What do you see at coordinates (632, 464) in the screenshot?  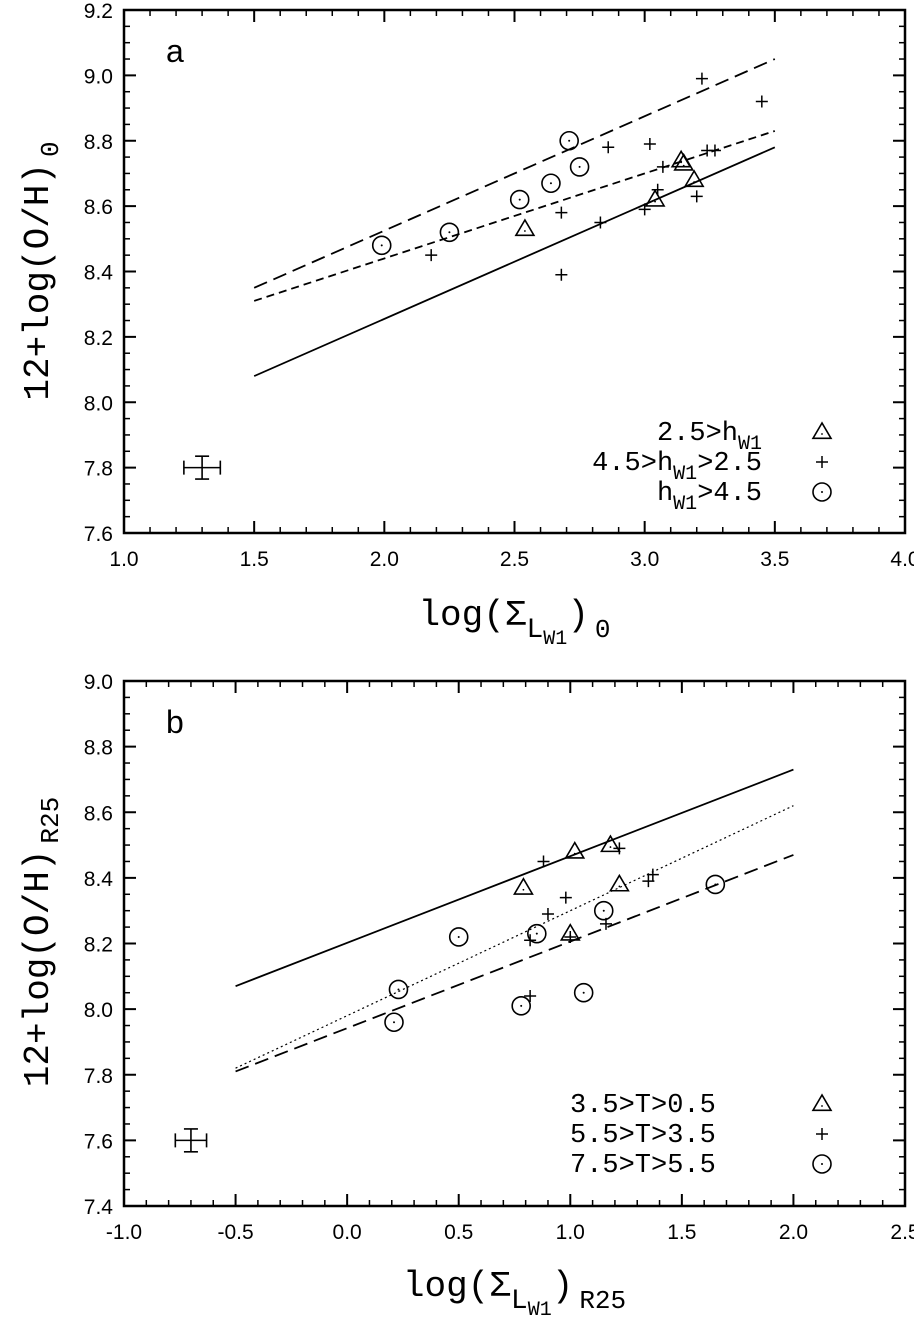 I see `legend-label: 4.5>h` at bounding box center [632, 464].